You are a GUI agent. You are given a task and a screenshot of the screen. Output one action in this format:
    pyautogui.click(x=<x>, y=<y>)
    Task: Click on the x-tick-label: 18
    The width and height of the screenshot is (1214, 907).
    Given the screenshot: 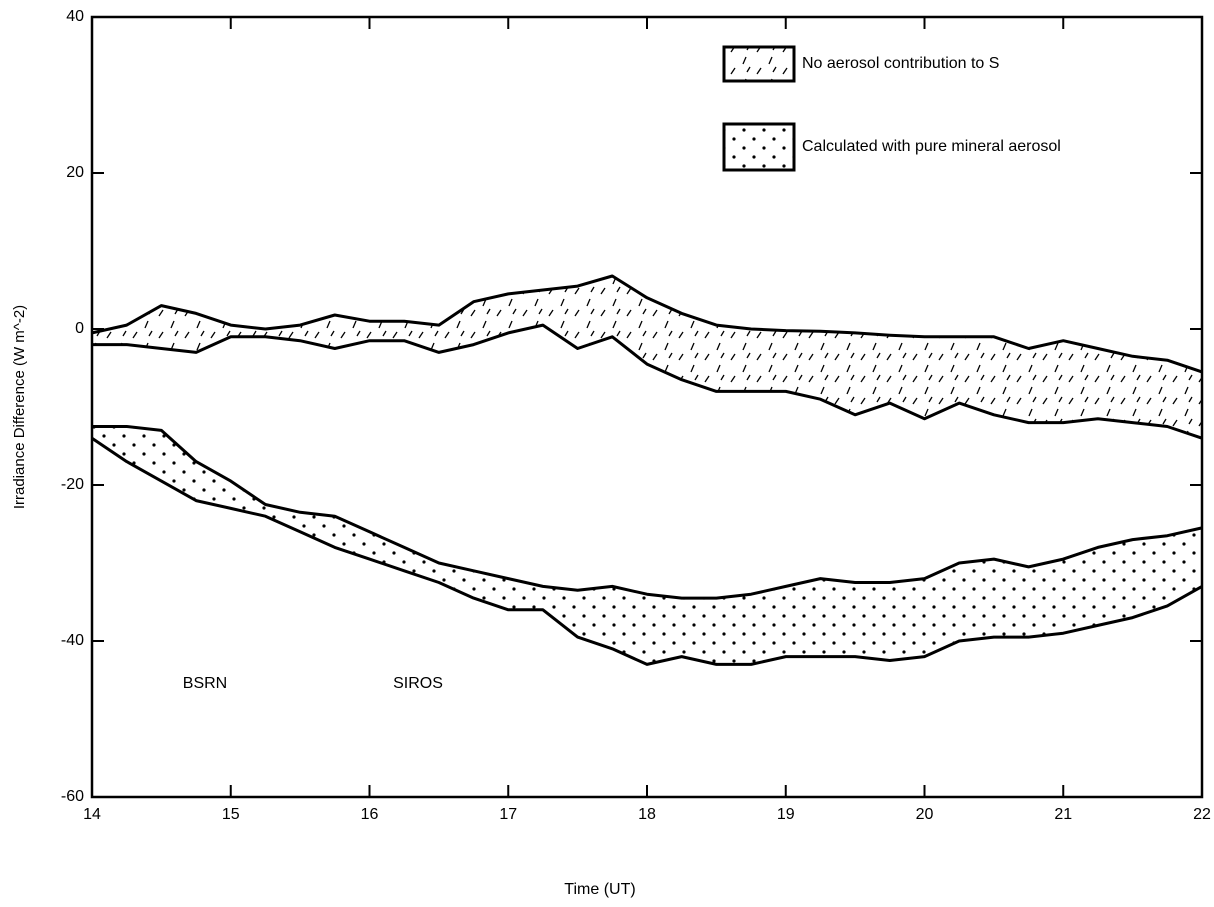 What is the action you would take?
    pyautogui.click(x=647, y=814)
    